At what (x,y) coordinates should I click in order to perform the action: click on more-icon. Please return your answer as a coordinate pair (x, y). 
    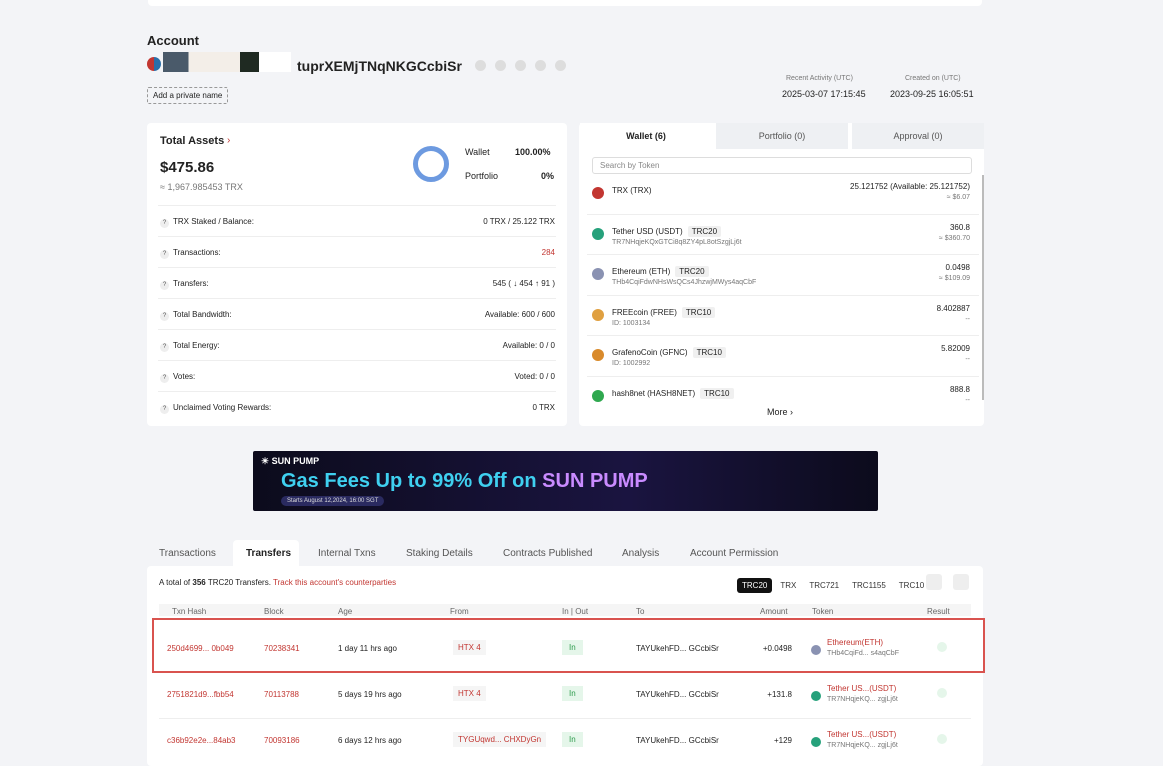
    Looking at the image, I should click on (560, 65).